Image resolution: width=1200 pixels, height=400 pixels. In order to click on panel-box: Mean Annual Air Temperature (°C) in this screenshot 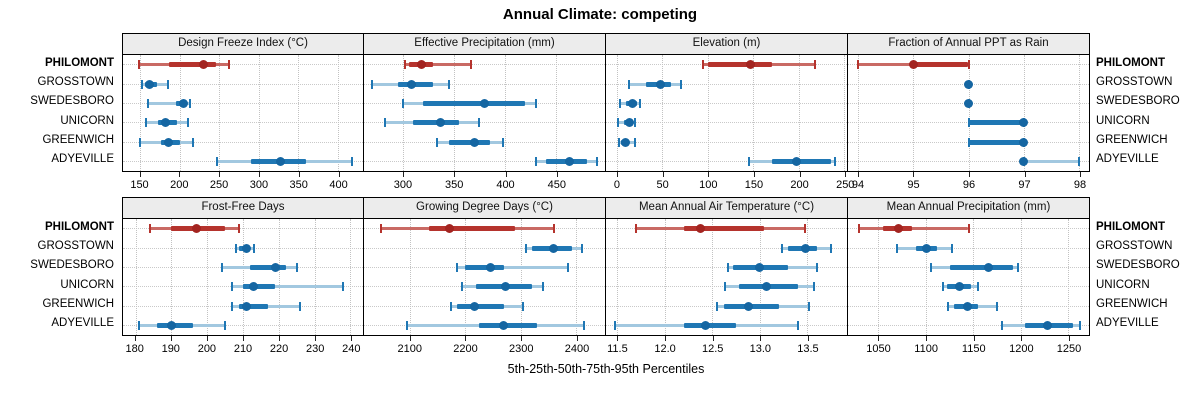, I will do `click(727, 266)`.